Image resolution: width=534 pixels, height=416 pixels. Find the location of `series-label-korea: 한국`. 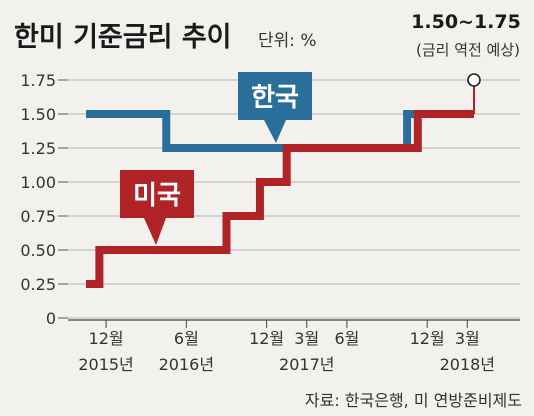

series-label-korea: 한국 is located at coordinates (275, 107).